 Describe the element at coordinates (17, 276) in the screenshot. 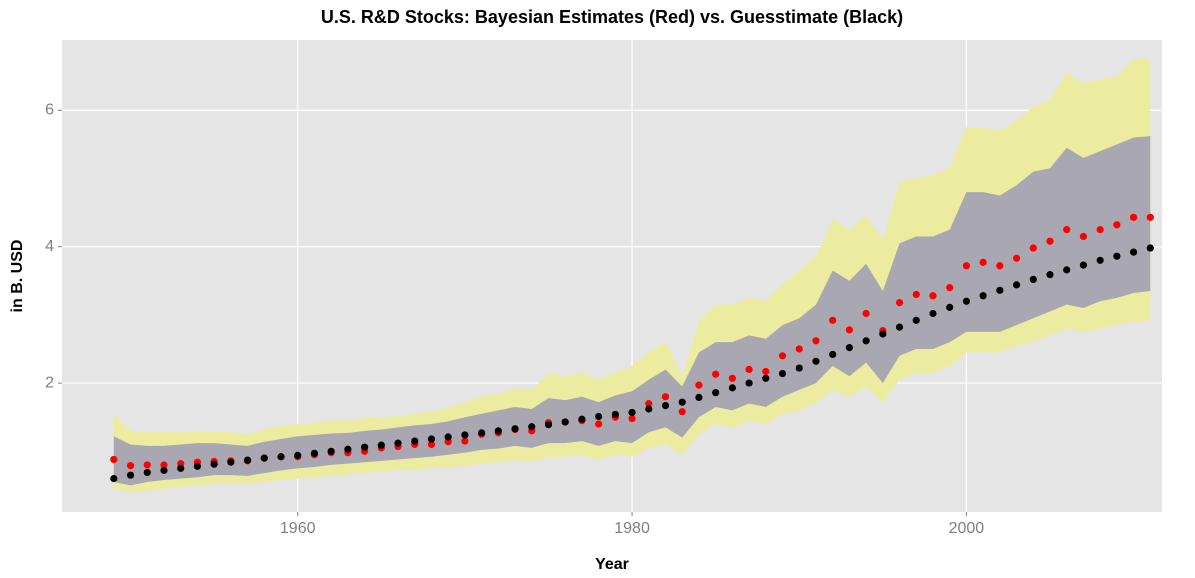

I see `y-axis-title: in B. USD` at that location.